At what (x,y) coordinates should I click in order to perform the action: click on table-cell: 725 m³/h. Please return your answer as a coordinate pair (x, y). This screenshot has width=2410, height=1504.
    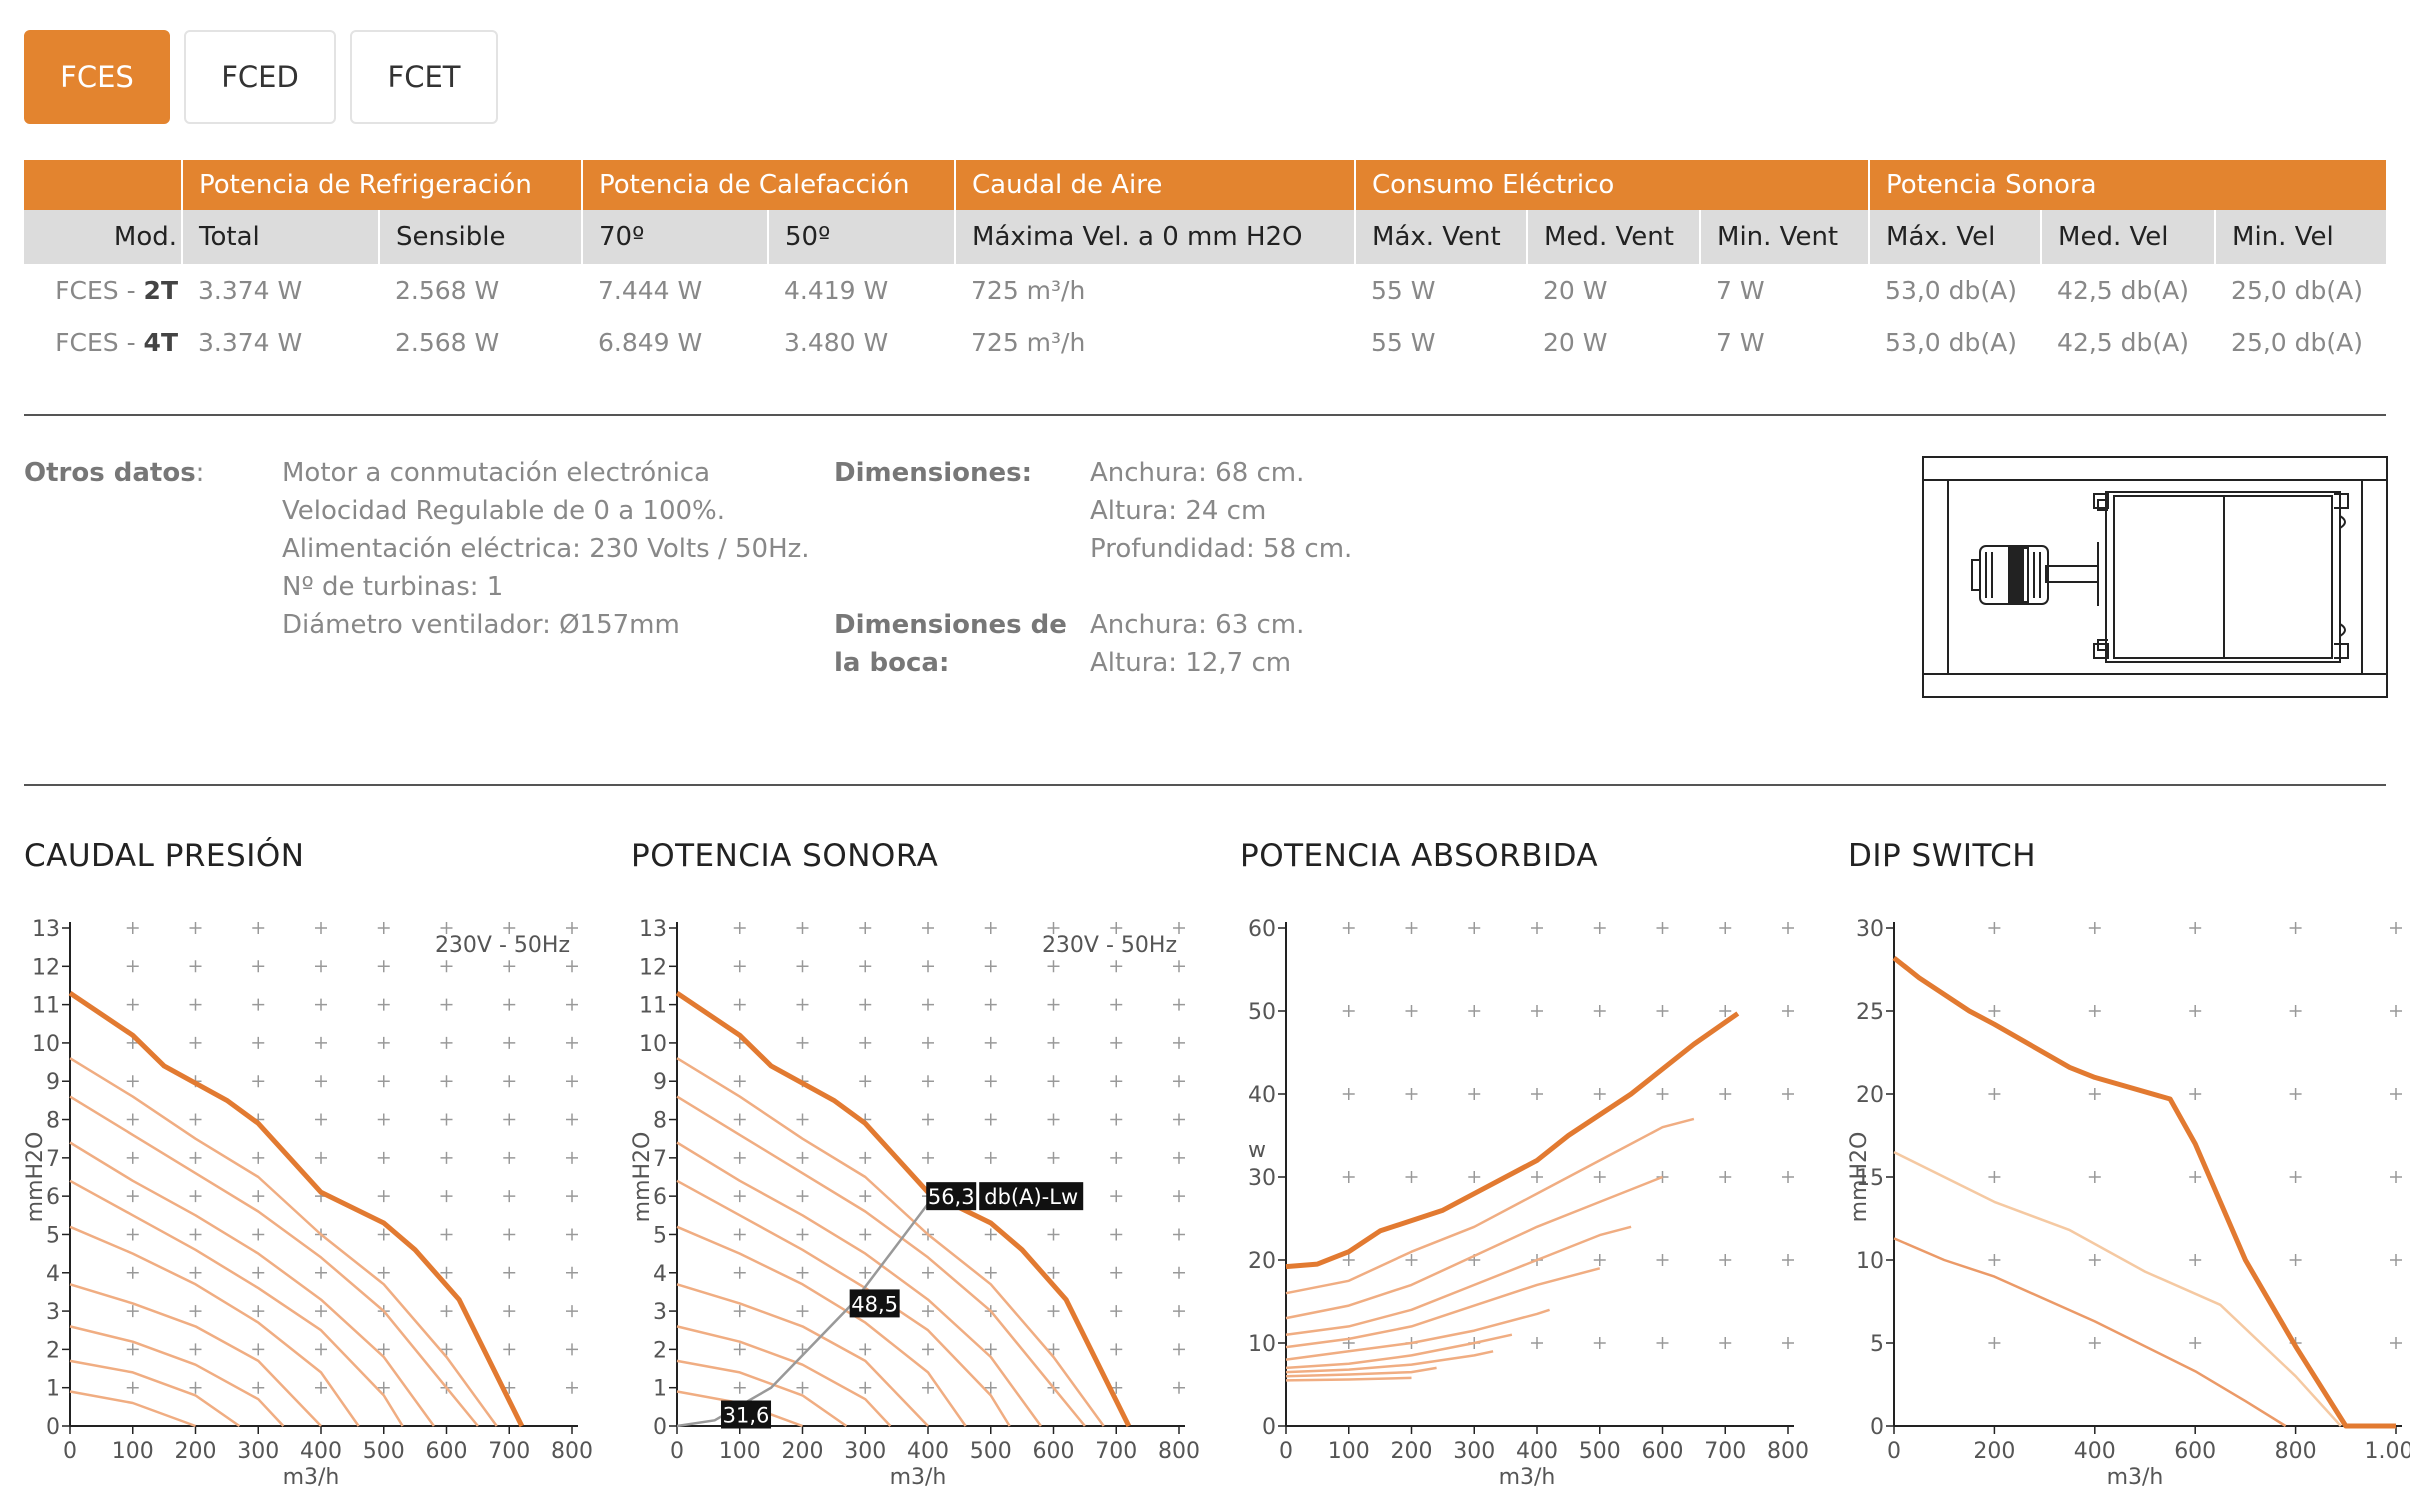
    Looking at the image, I should click on (1028, 290).